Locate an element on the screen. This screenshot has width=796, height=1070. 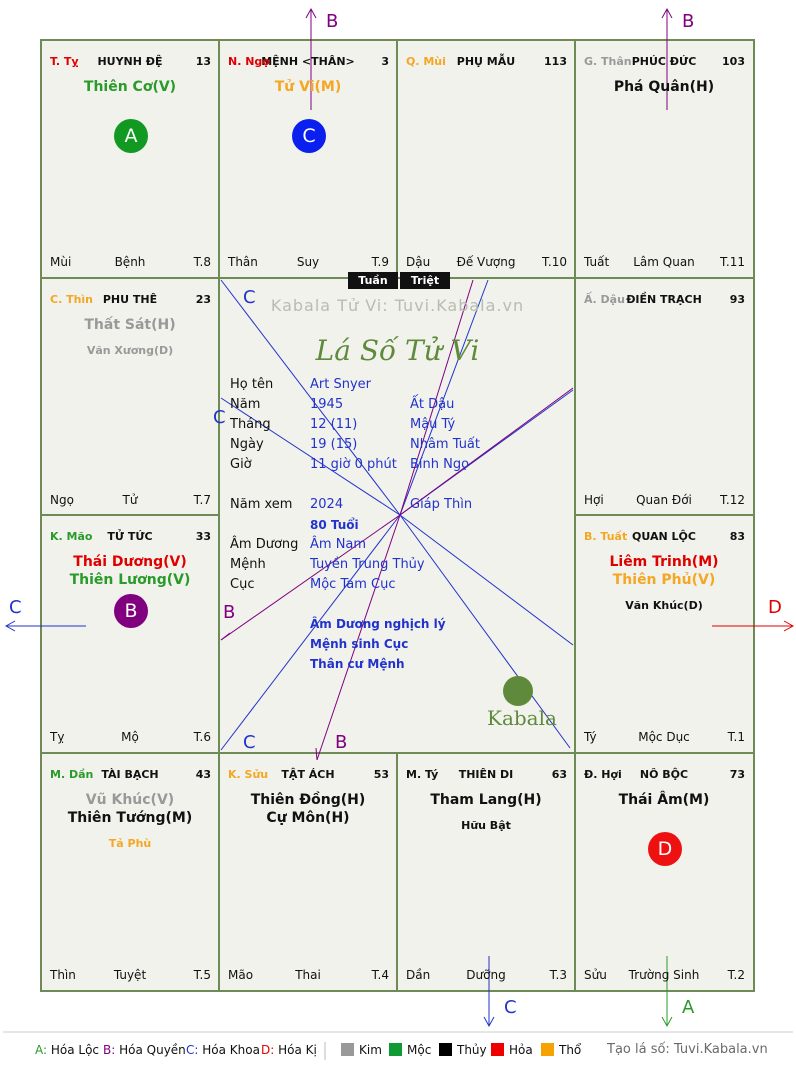
kabala-tree-icon is located at coordinates (518, 691).